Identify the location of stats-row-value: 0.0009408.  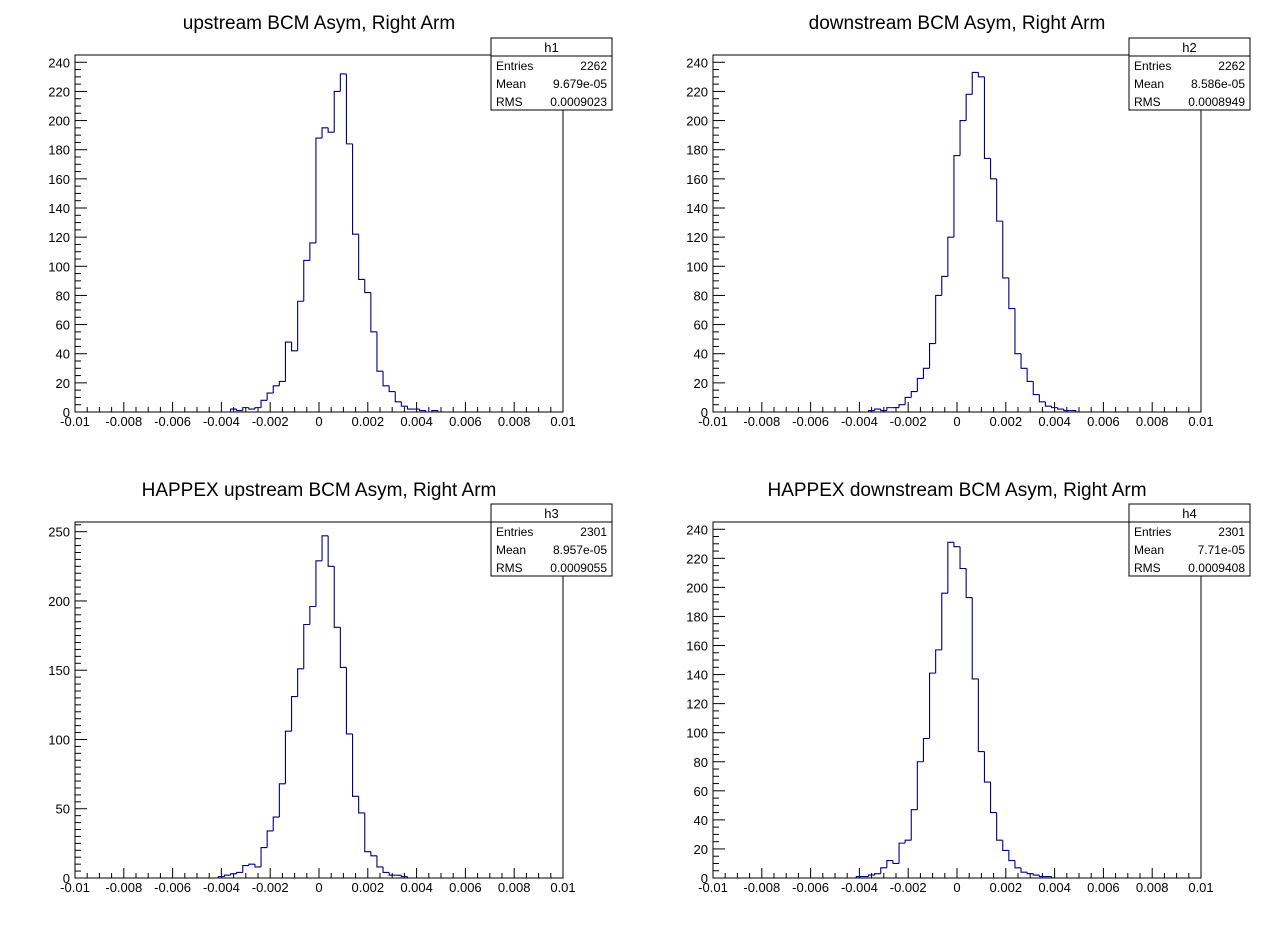
(1216, 568).